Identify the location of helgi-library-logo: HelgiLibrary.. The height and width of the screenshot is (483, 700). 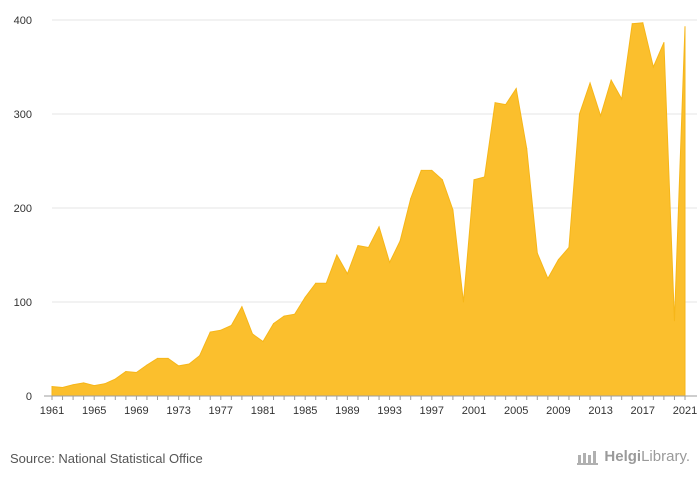
(633, 456).